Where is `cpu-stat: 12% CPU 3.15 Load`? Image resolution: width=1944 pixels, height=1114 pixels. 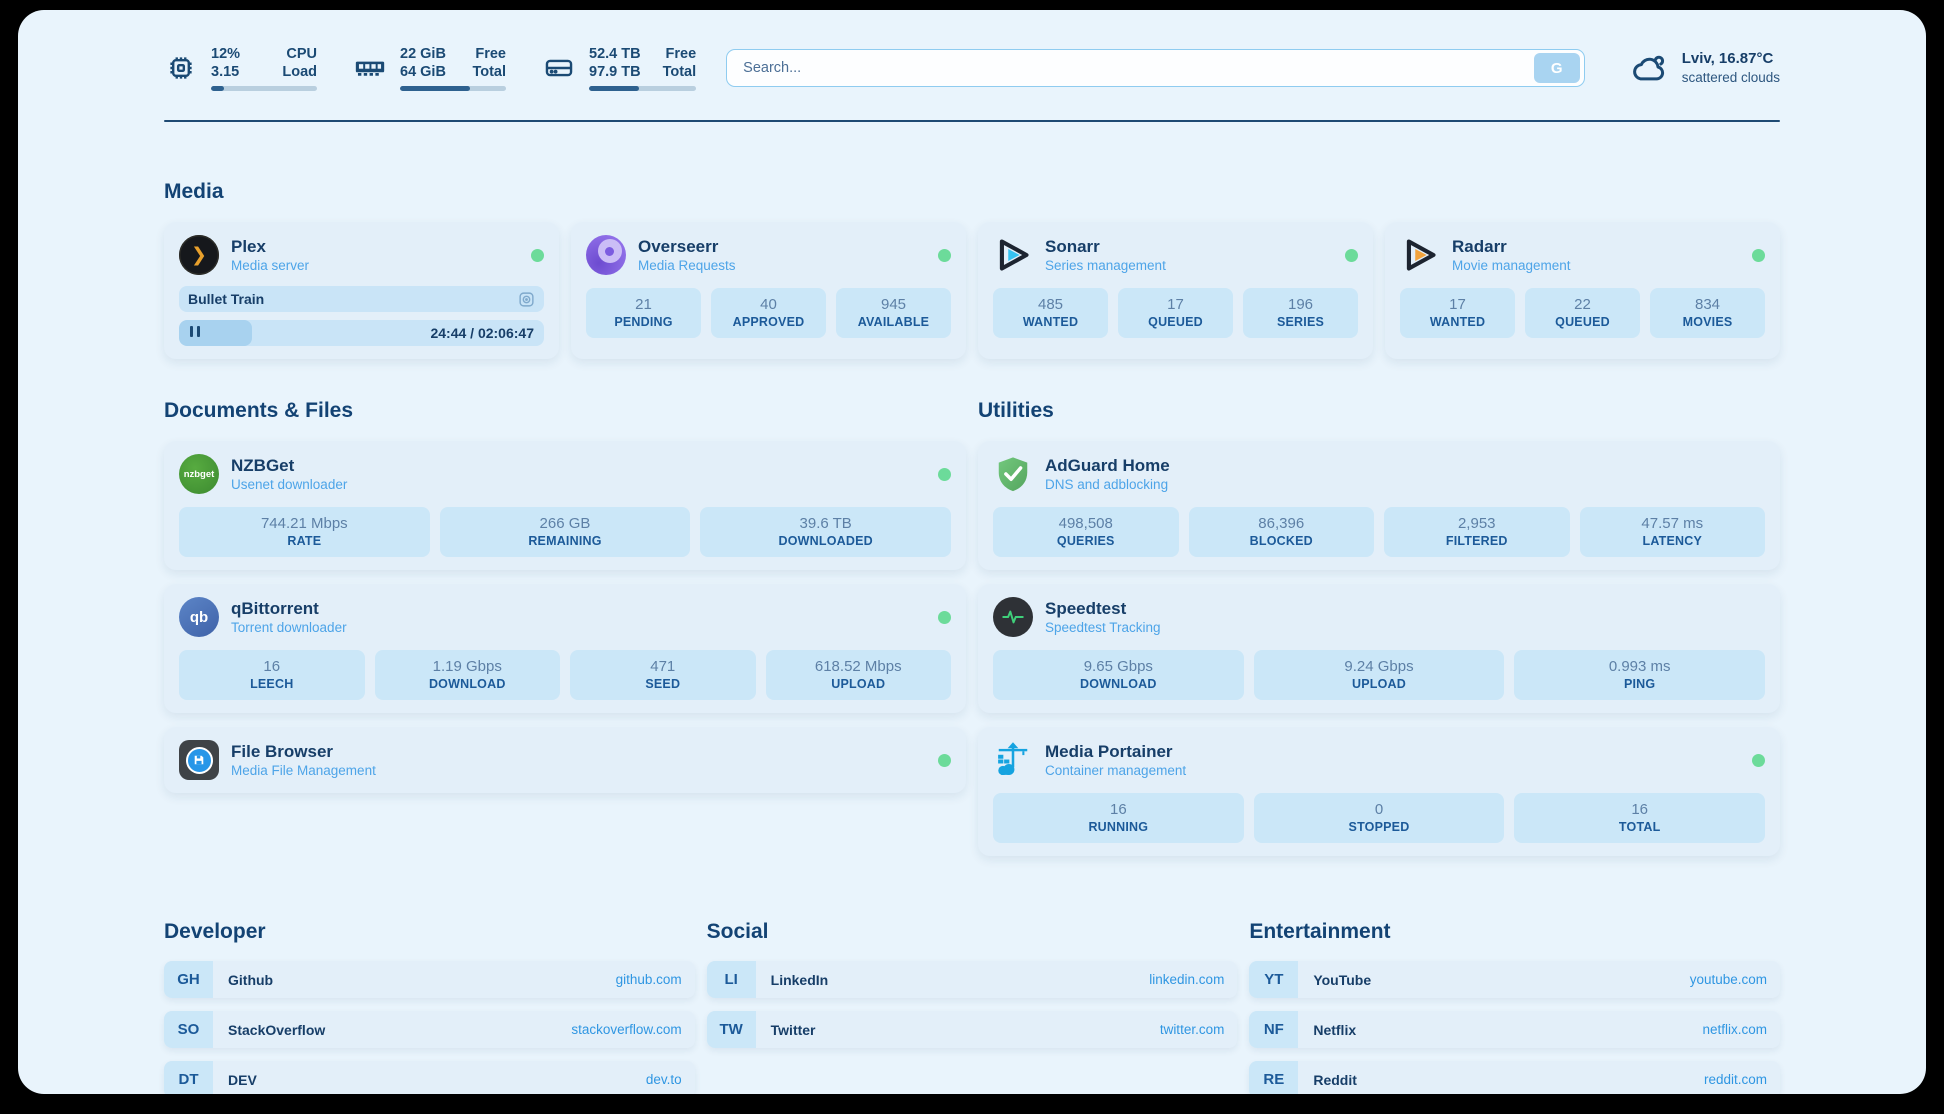
cpu-stat: 12% CPU 3.15 Load is located at coordinates (240, 68).